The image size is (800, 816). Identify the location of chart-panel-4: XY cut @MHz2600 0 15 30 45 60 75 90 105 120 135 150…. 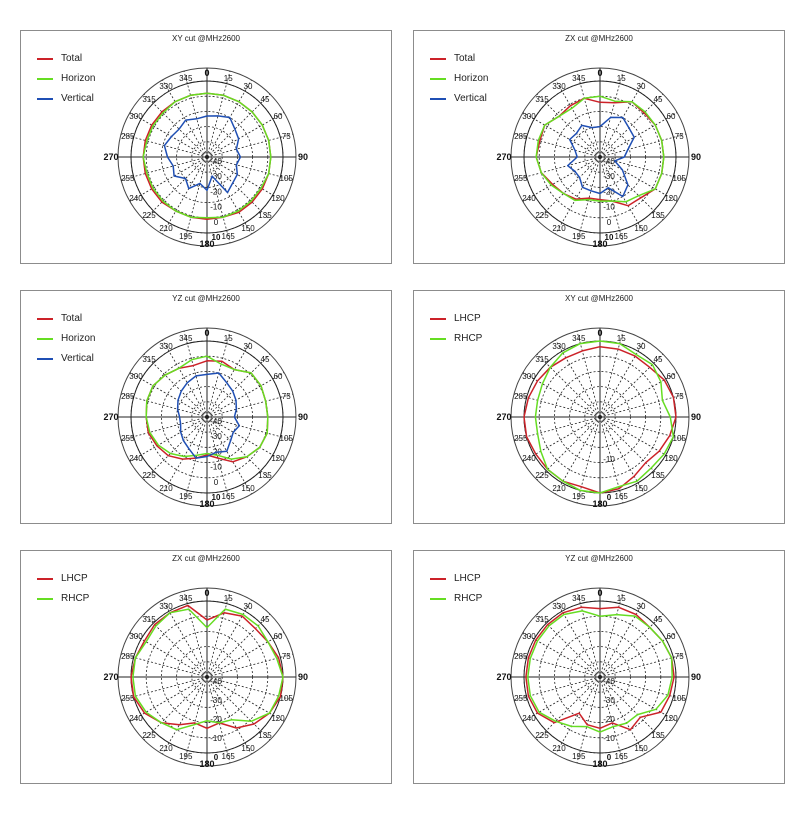
(599, 407).